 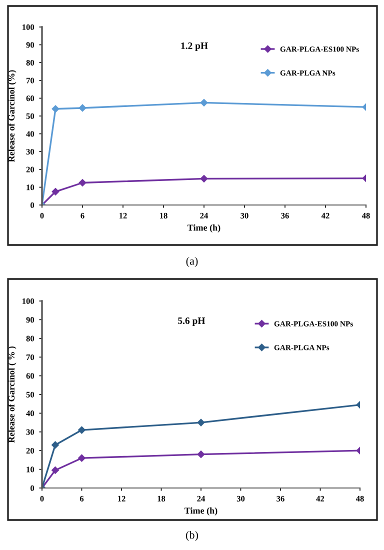 What do you see at coordinates (192, 262) in the screenshot?
I see `text: (a)` at bounding box center [192, 262].